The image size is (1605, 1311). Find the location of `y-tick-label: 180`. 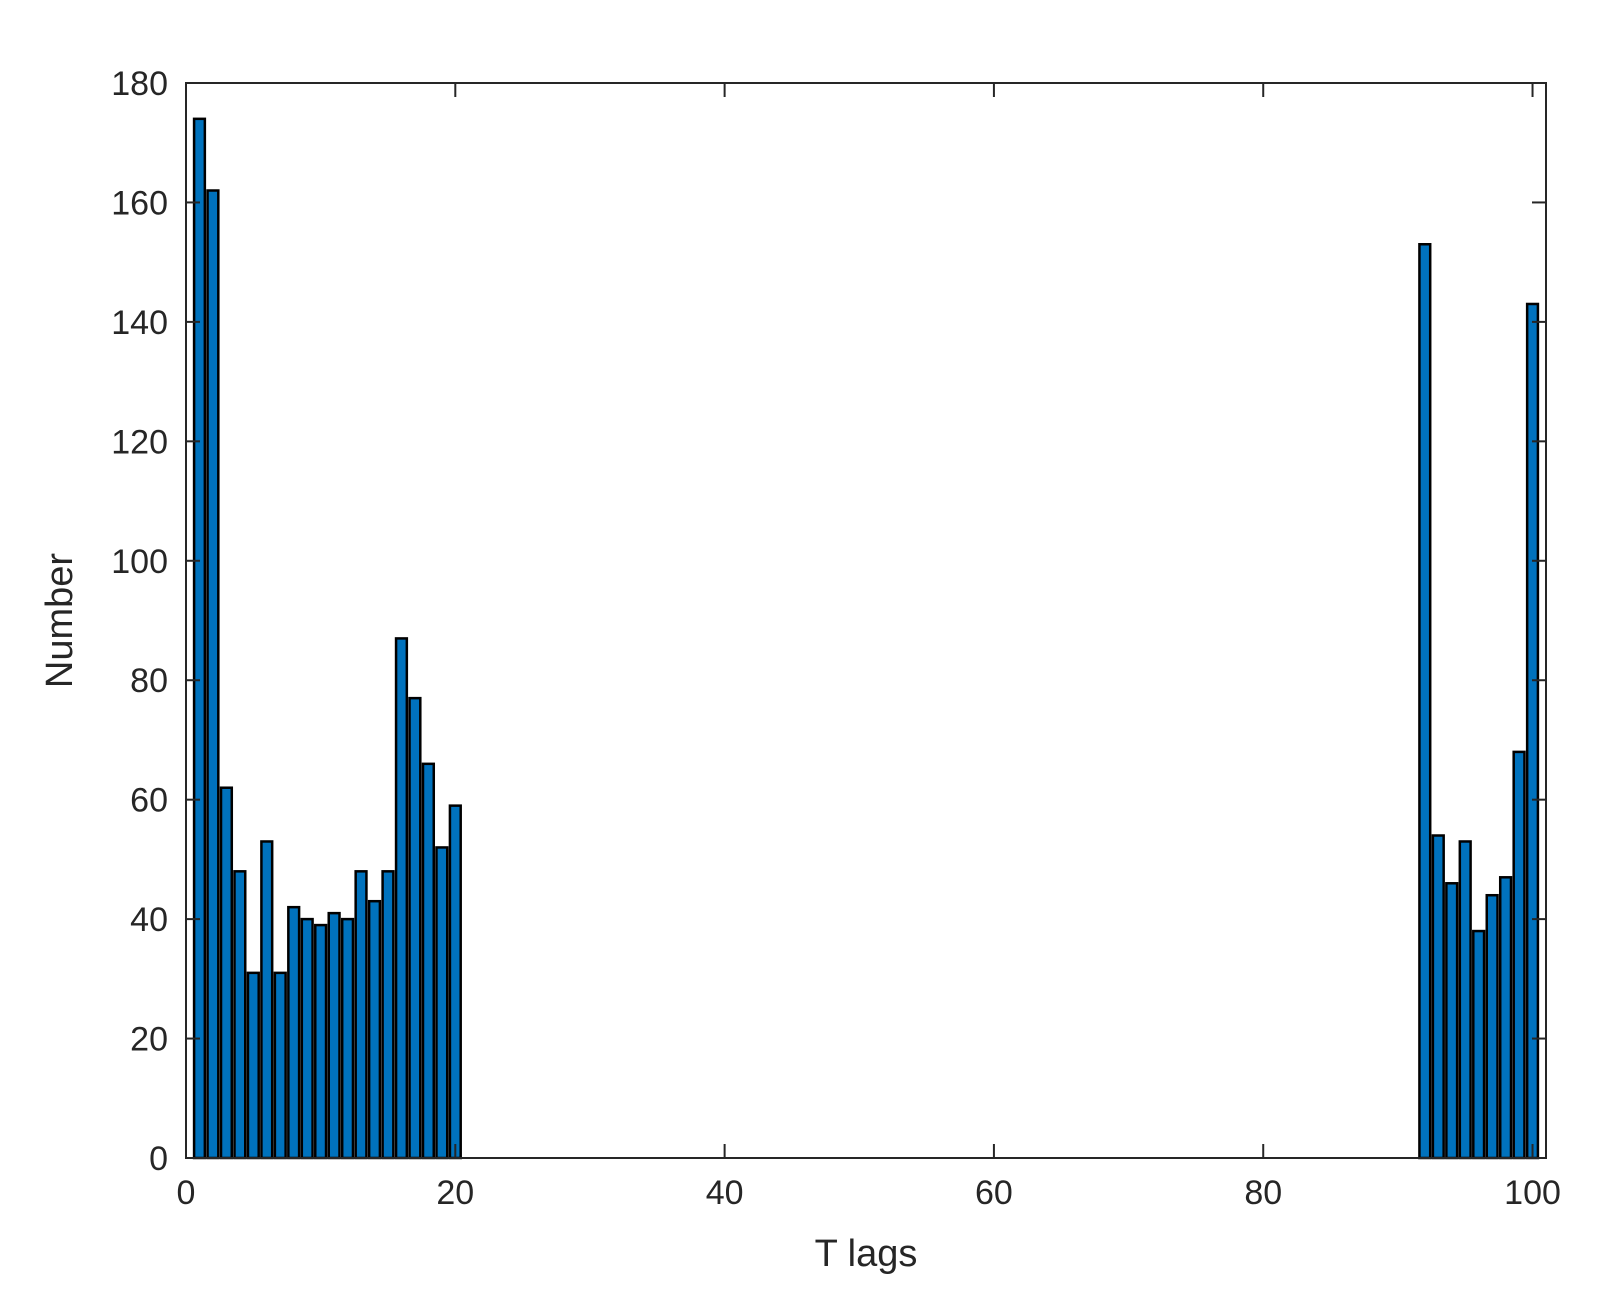

y-tick-label: 180 is located at coordinates (139, 84).